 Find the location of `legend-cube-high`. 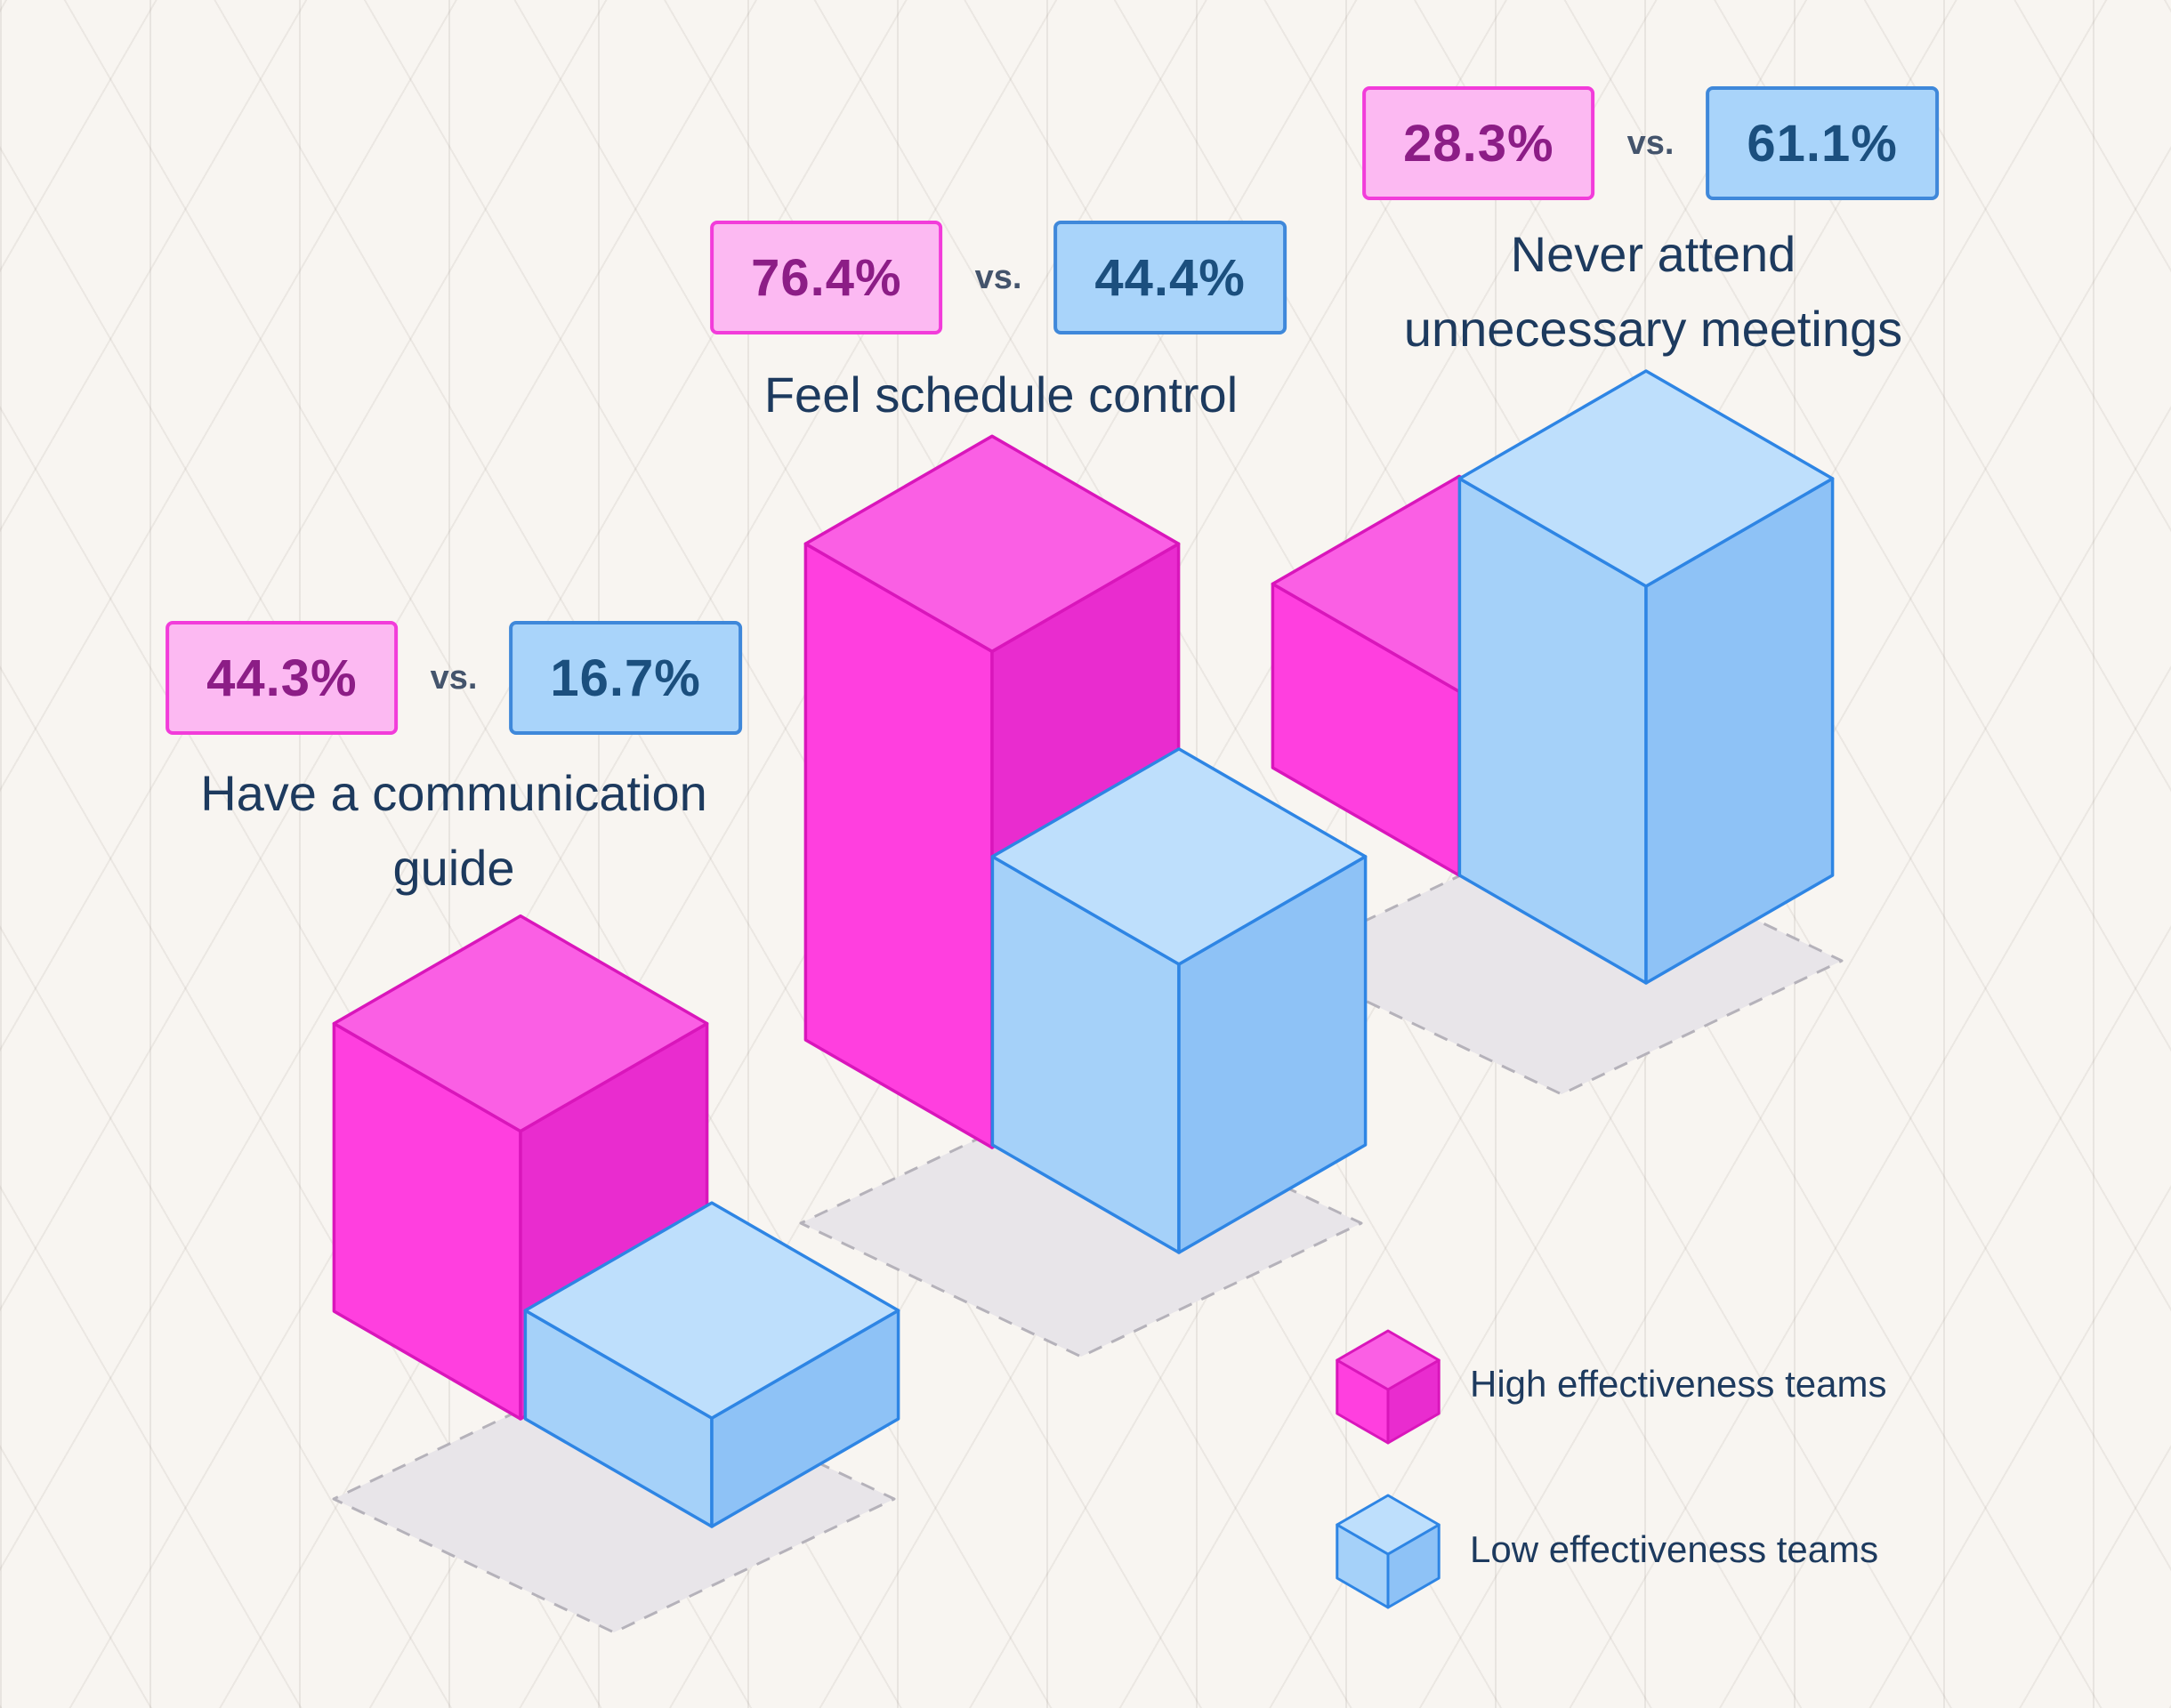

legend-cube-high is located at coordinates (1388, 1387).